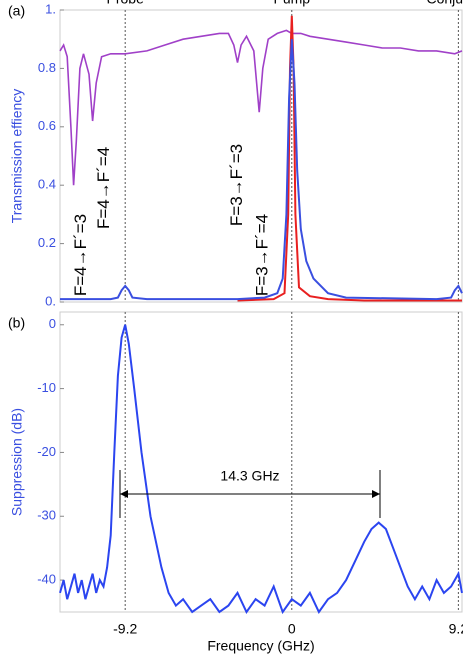 This screenshot has width=463, height=655. What do you see at coordinates (46, 579) in the screenshot?
I see `y-tick-label: -40` at bounding box center [46, 579].